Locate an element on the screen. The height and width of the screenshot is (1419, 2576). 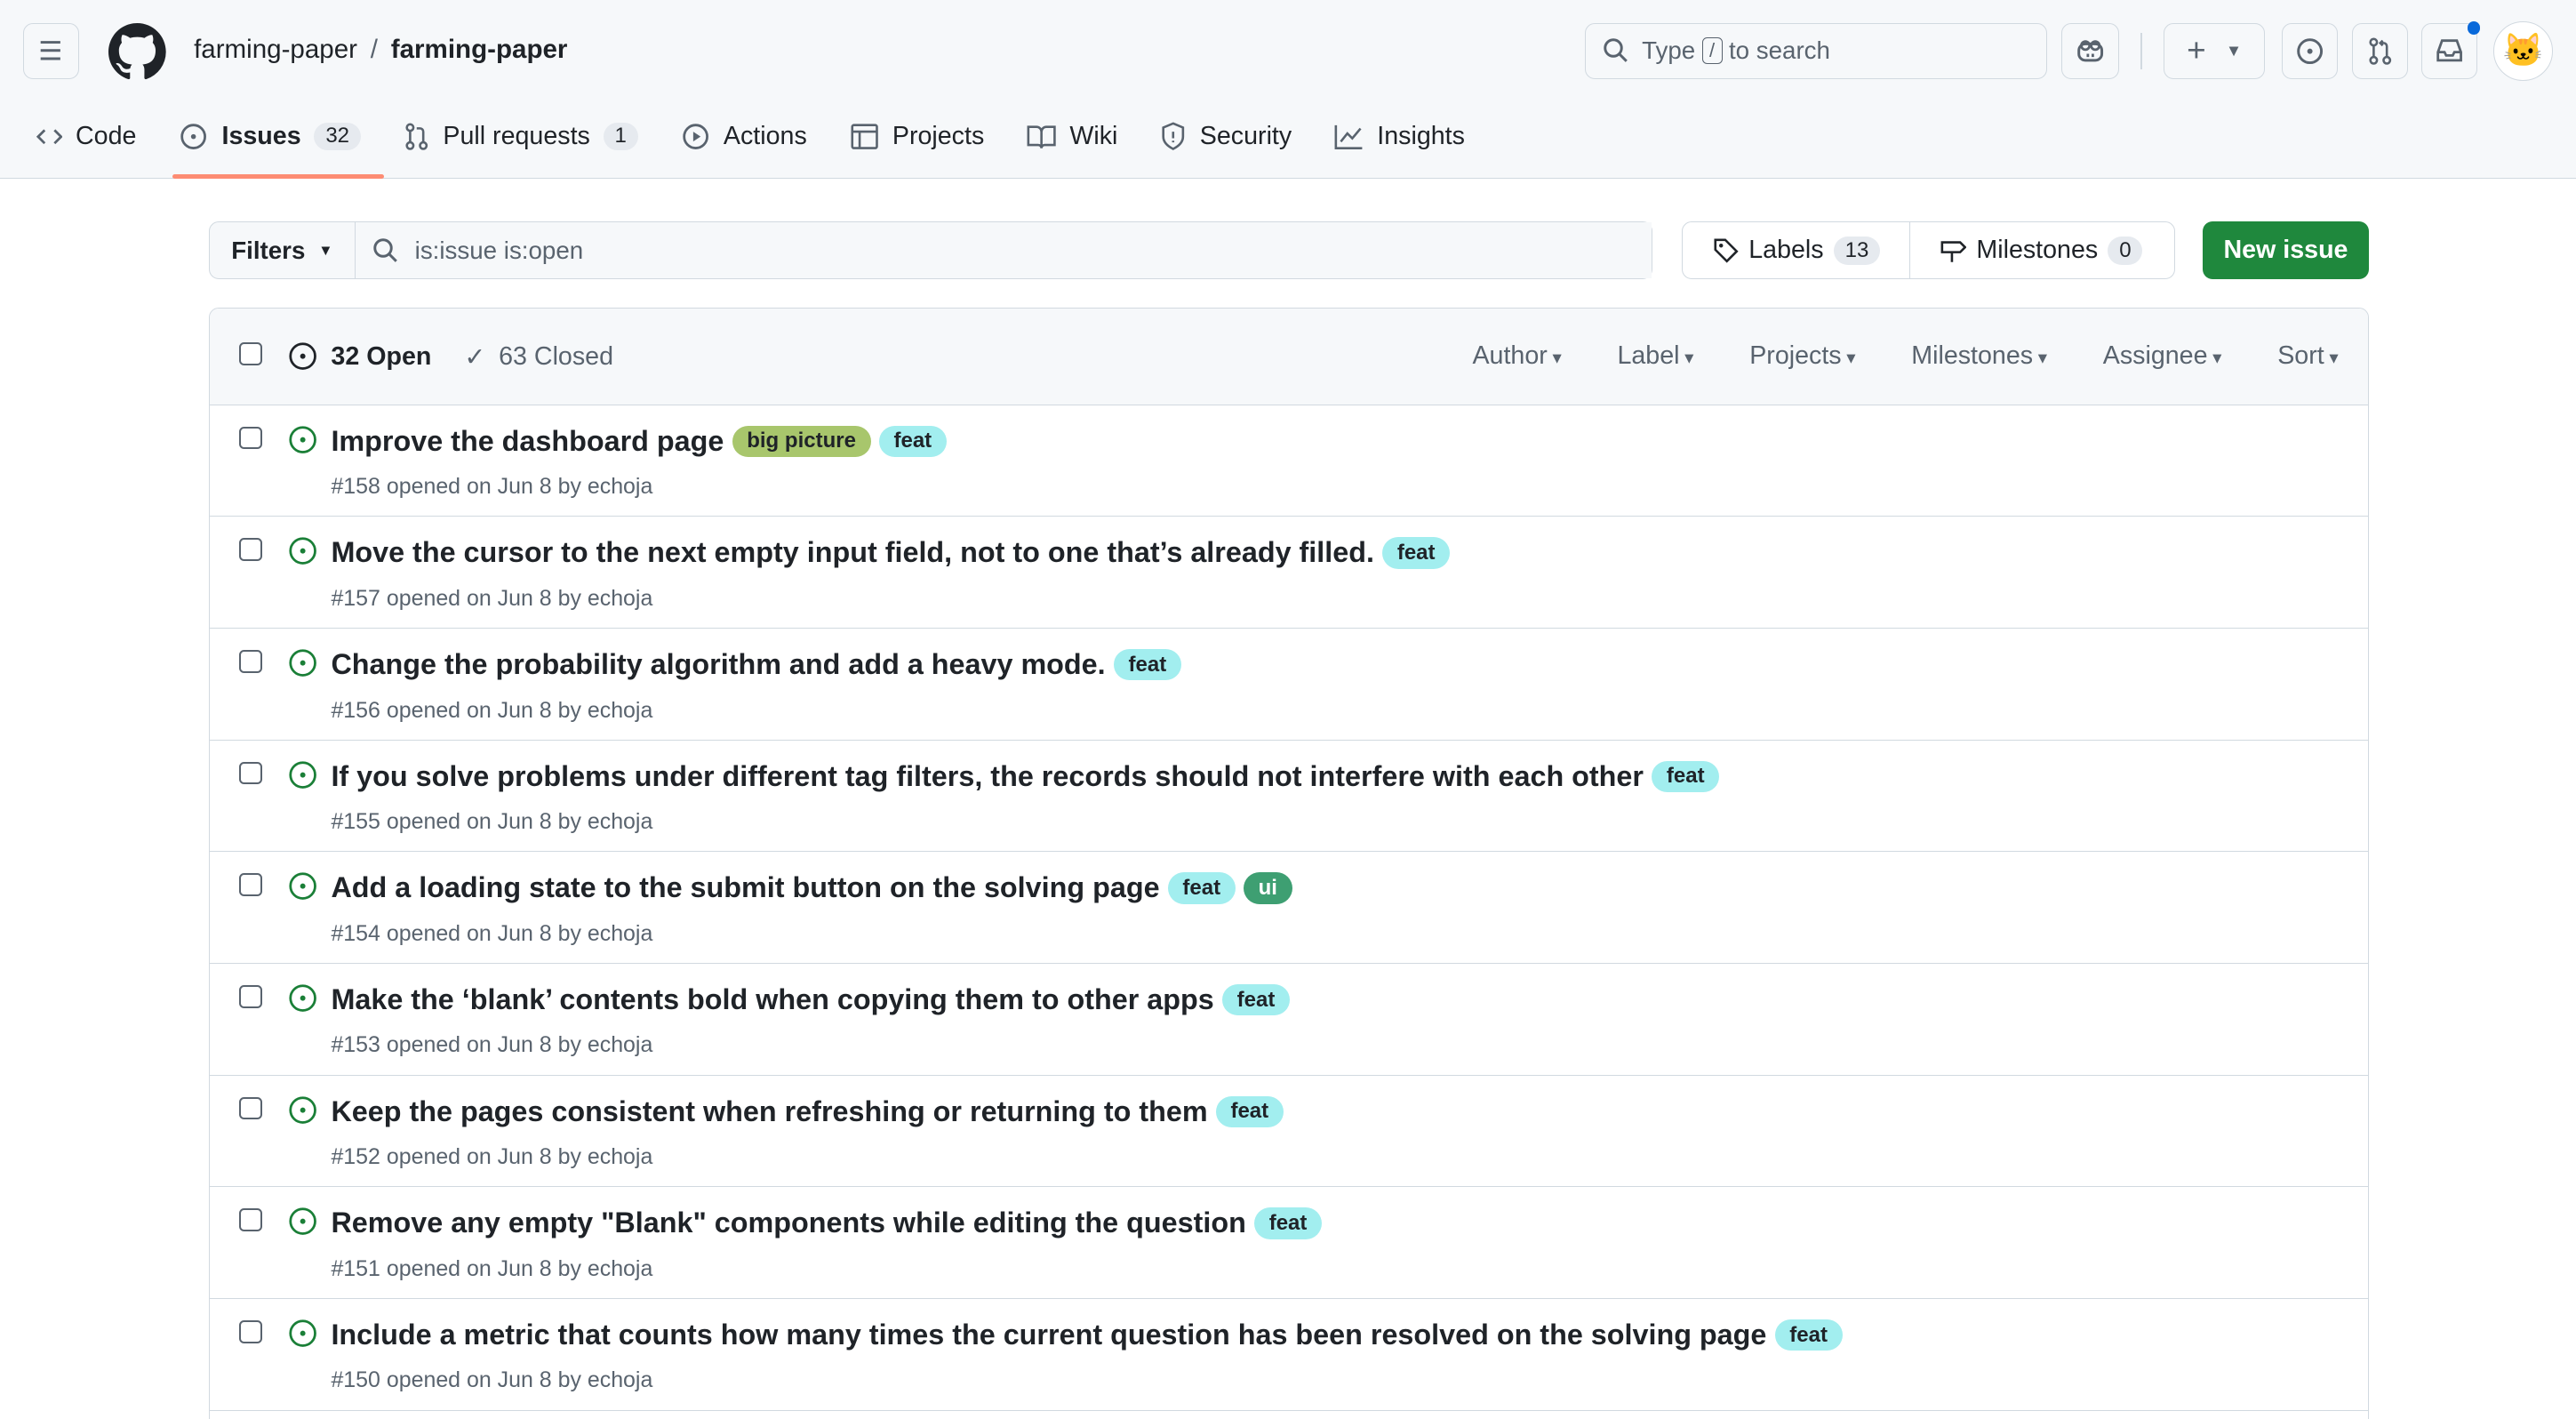
sort-label-dropdown: Label is located at coordinates (1655, 356).